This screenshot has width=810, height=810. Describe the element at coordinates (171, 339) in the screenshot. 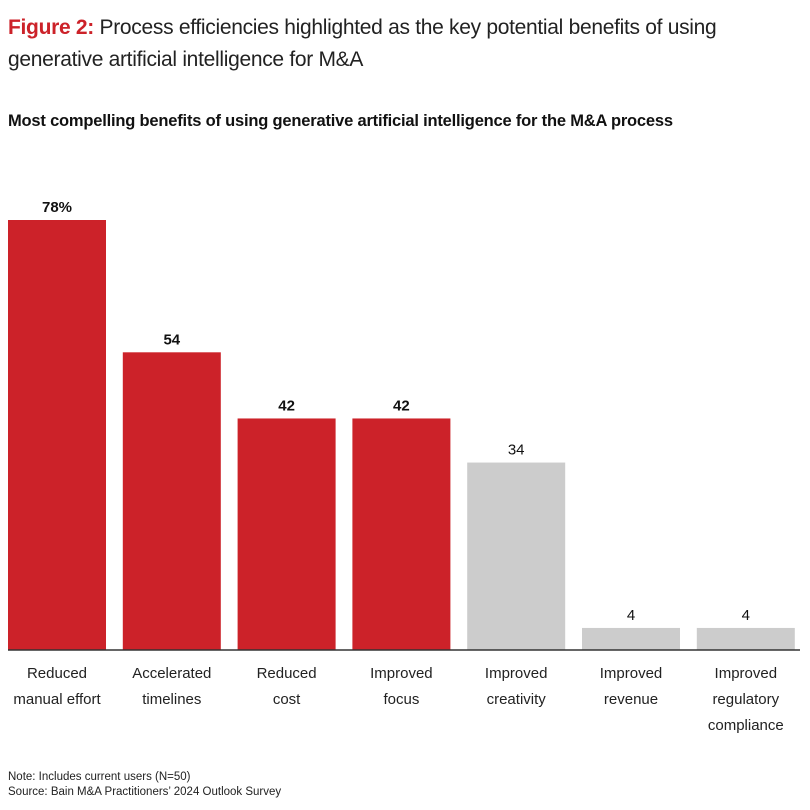

I see `data-label: 54` at that location.